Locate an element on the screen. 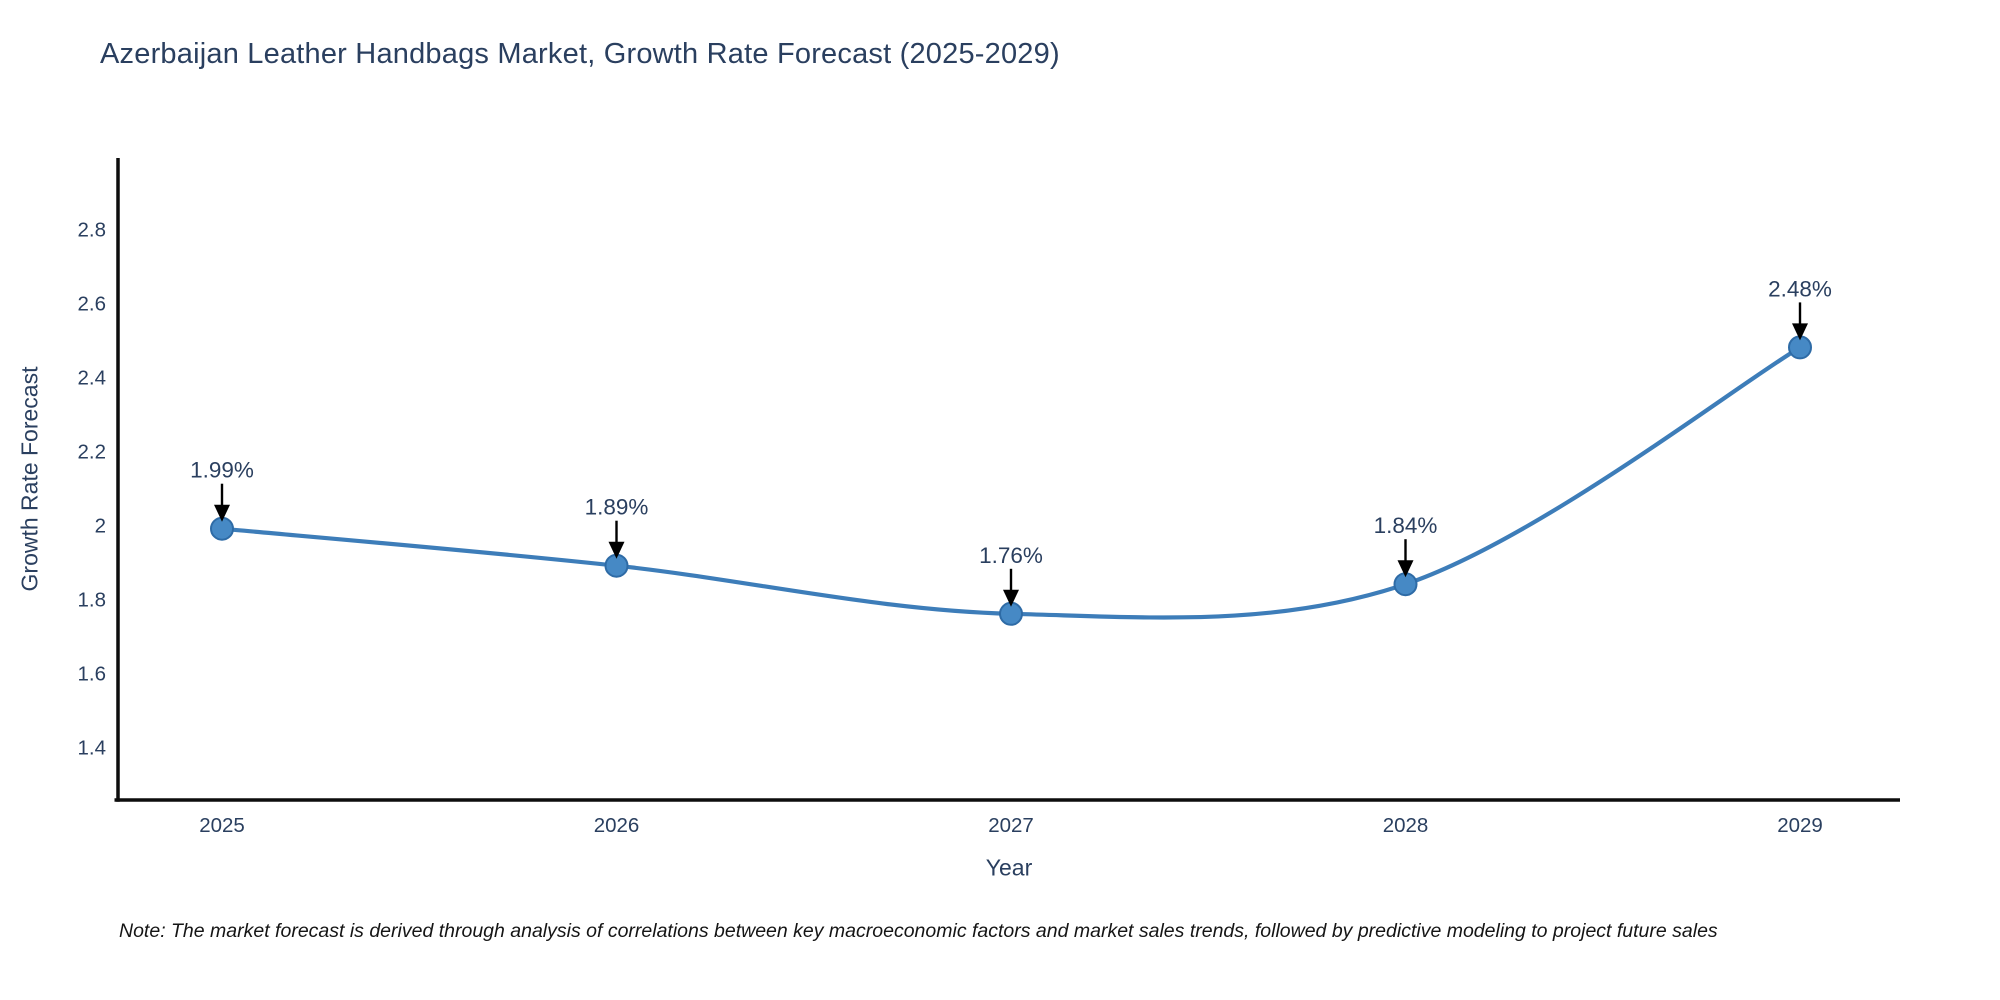 The width and height of the screenshot is (2000, 1000). y-tick-label: 2 is located at coordinates (100, 526).